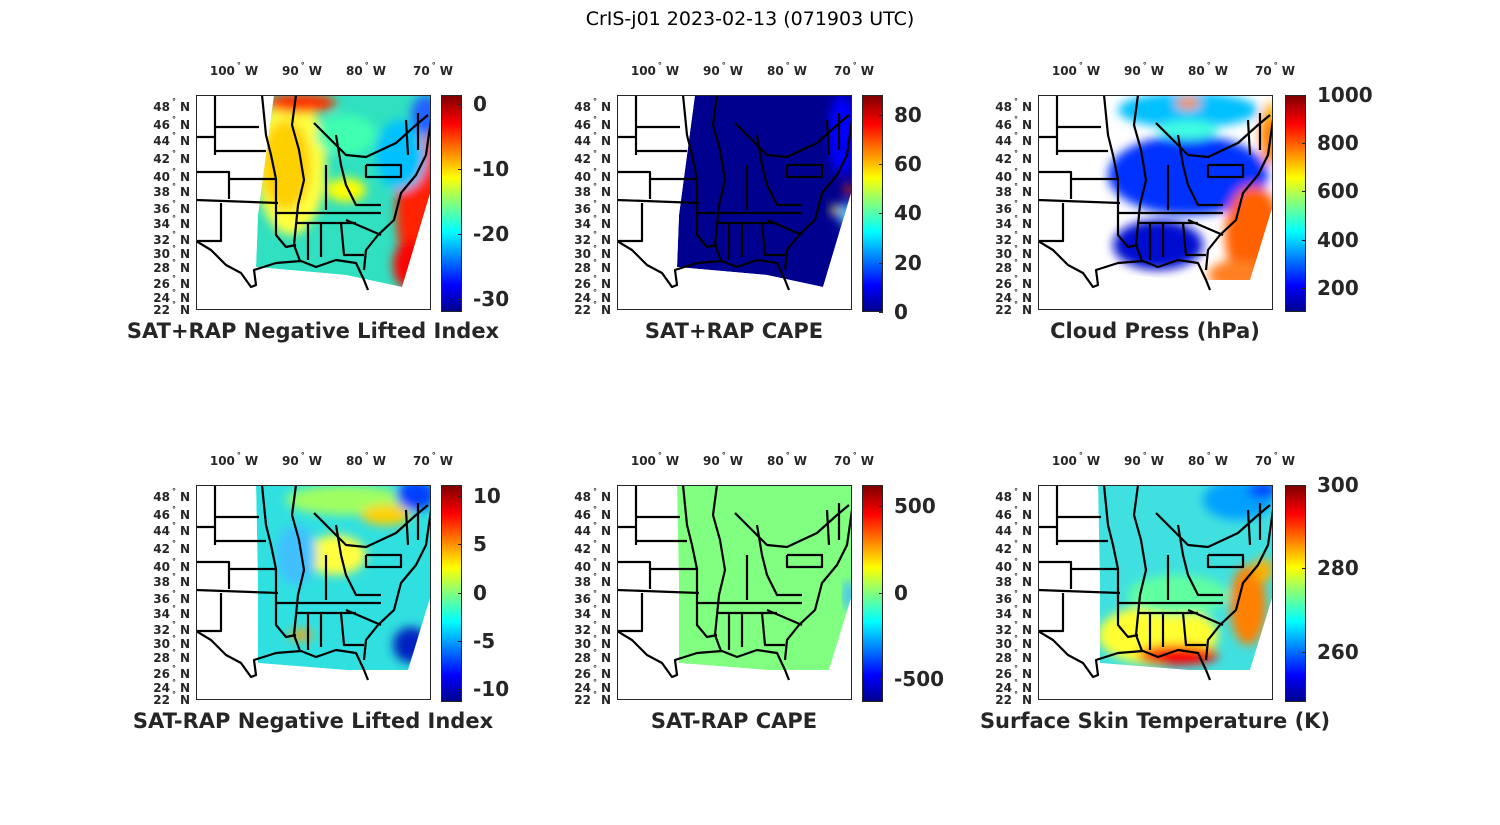 This screenshot has height=825, width=1500. What do you see at coordinates (1338, 287) in the screenshot?
I see `colorbar-tick-label: 200` at bounding box center [1338, 287].